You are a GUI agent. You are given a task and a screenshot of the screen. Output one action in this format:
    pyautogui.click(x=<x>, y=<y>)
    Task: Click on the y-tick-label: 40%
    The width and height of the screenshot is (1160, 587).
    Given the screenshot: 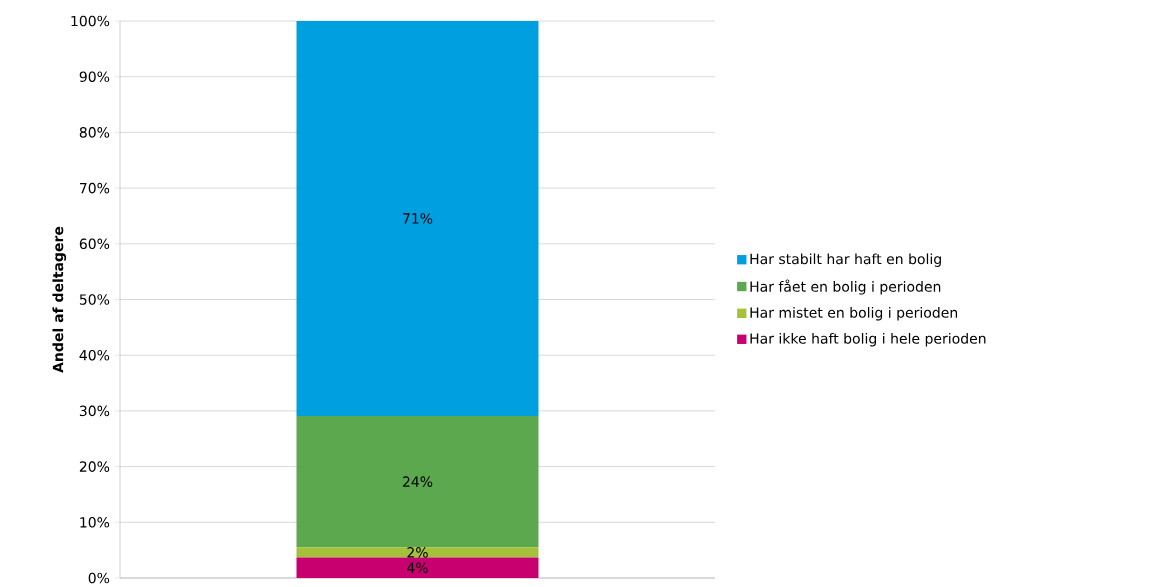 What is the action you would take?
    pyautogui.click(x=94, y=355)
    